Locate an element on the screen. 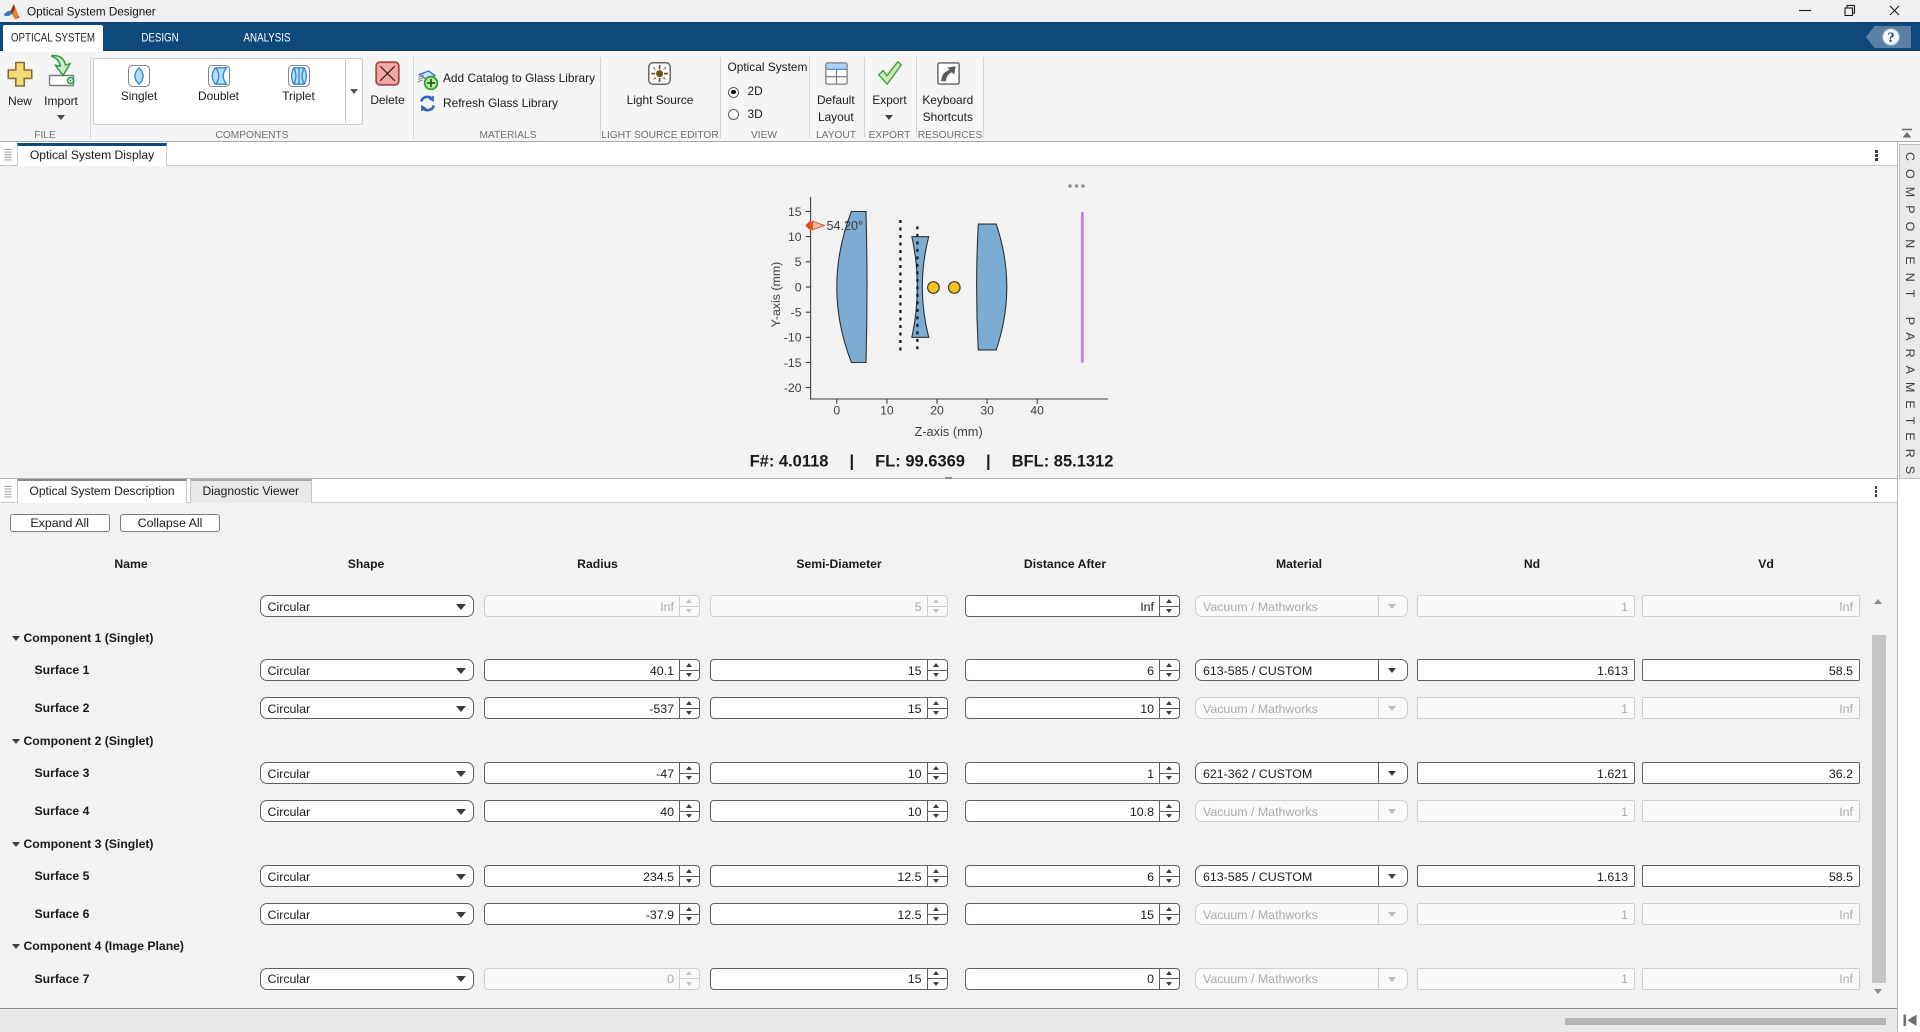 The width and height of the screenshot is (1920, 1032). svg-text: -5 is located at coordinates (796, 313).